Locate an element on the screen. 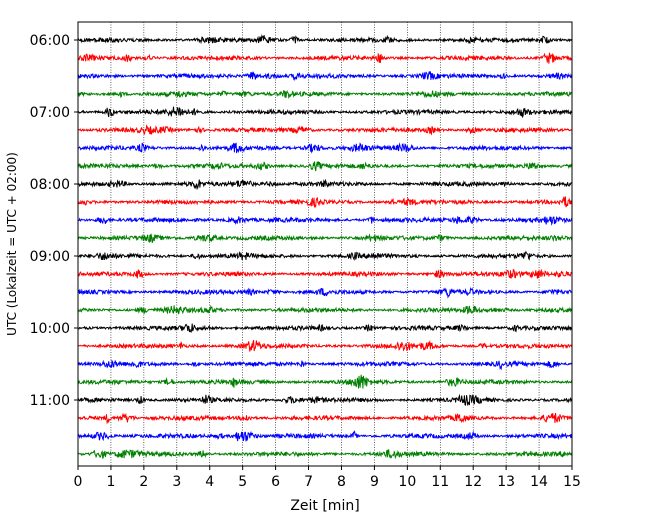 This screenshot has width=650, height=520. x-tick-label: 13 is located at coordinates (506, 482).